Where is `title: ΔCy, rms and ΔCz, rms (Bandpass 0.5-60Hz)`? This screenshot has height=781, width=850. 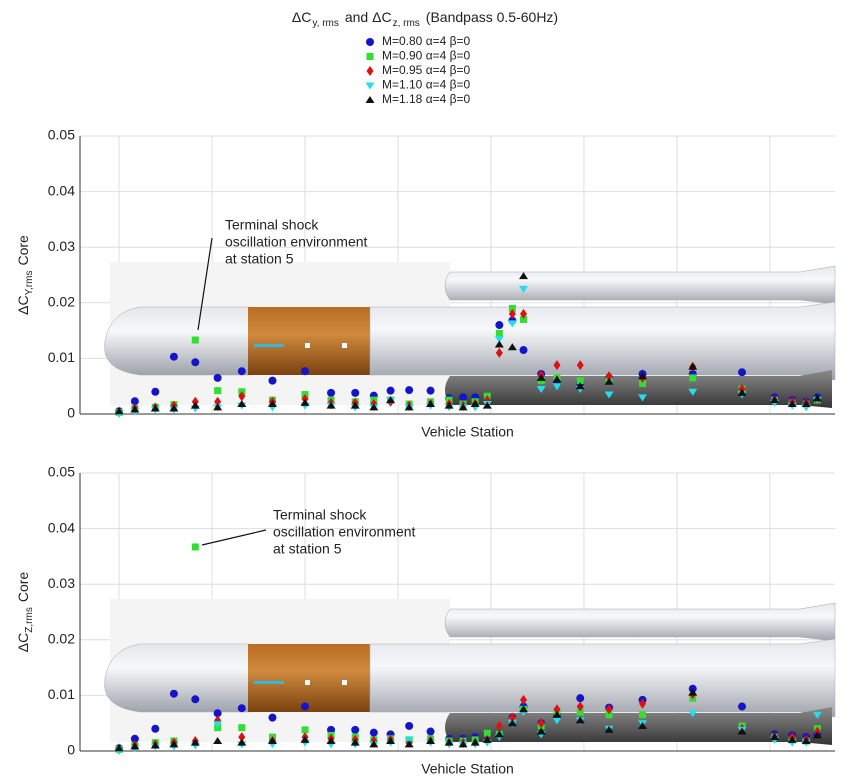 title: ΔCy, rms and ΔCz, rms (Bandpass 0.5-60Hz) is located at coordinates (425, 19).